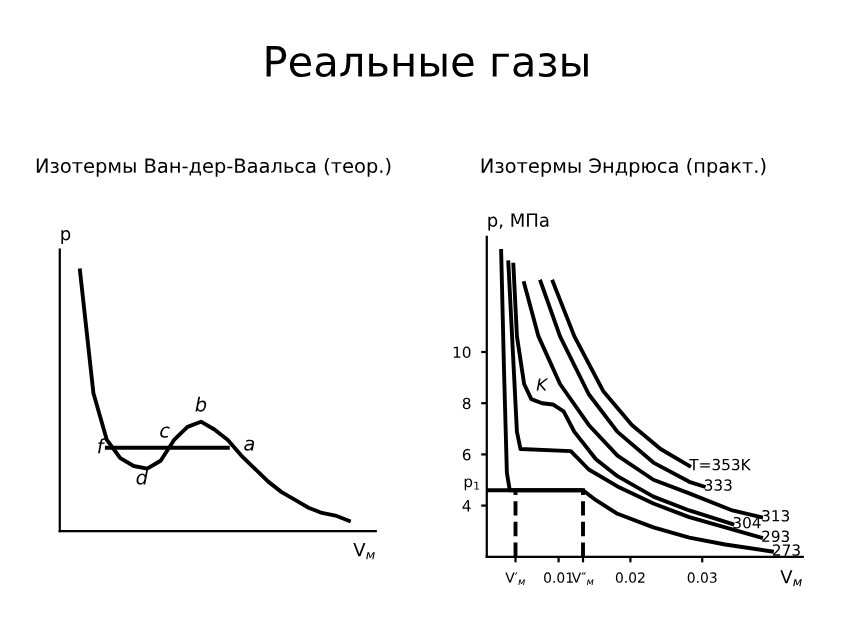 This screenshot has height=640, width=854. I want to click on annotation: a, so click(249, 445).